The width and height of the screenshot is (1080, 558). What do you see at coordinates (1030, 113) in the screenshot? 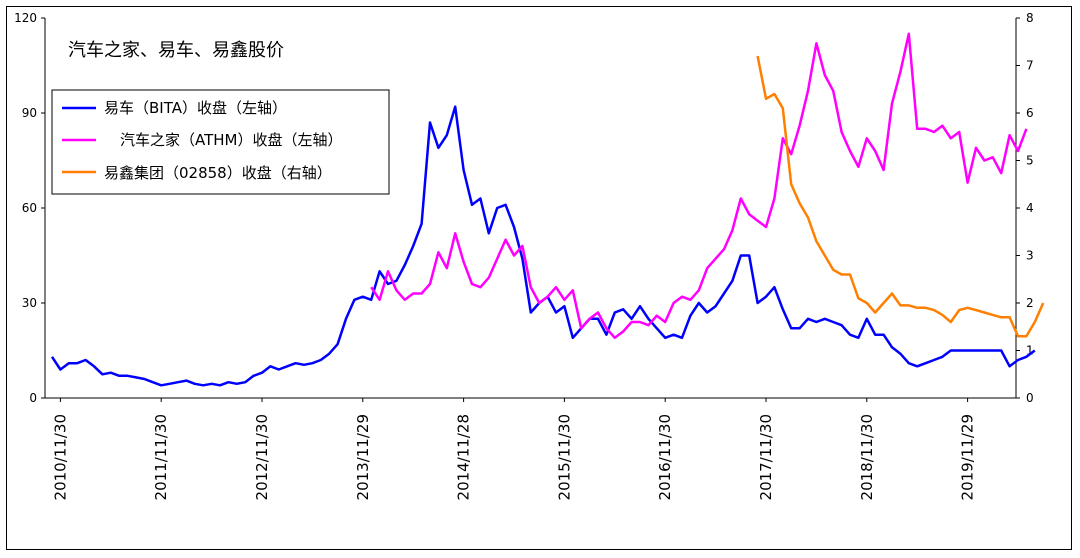
I see `y-right-tick-label: 6` at bounding box center [1030, 113].